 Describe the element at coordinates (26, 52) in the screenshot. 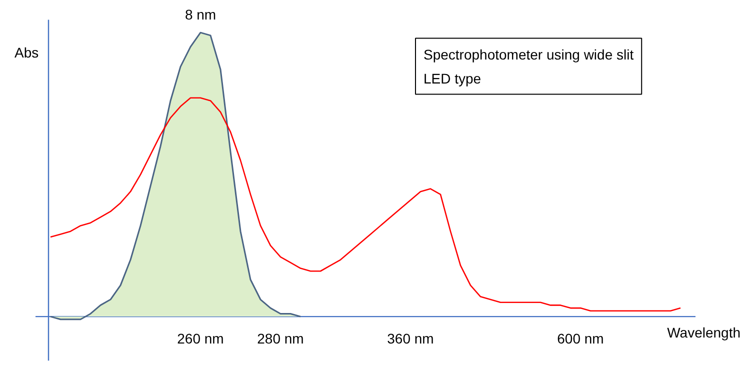

I see `y-axis-title: Abs` at that location.